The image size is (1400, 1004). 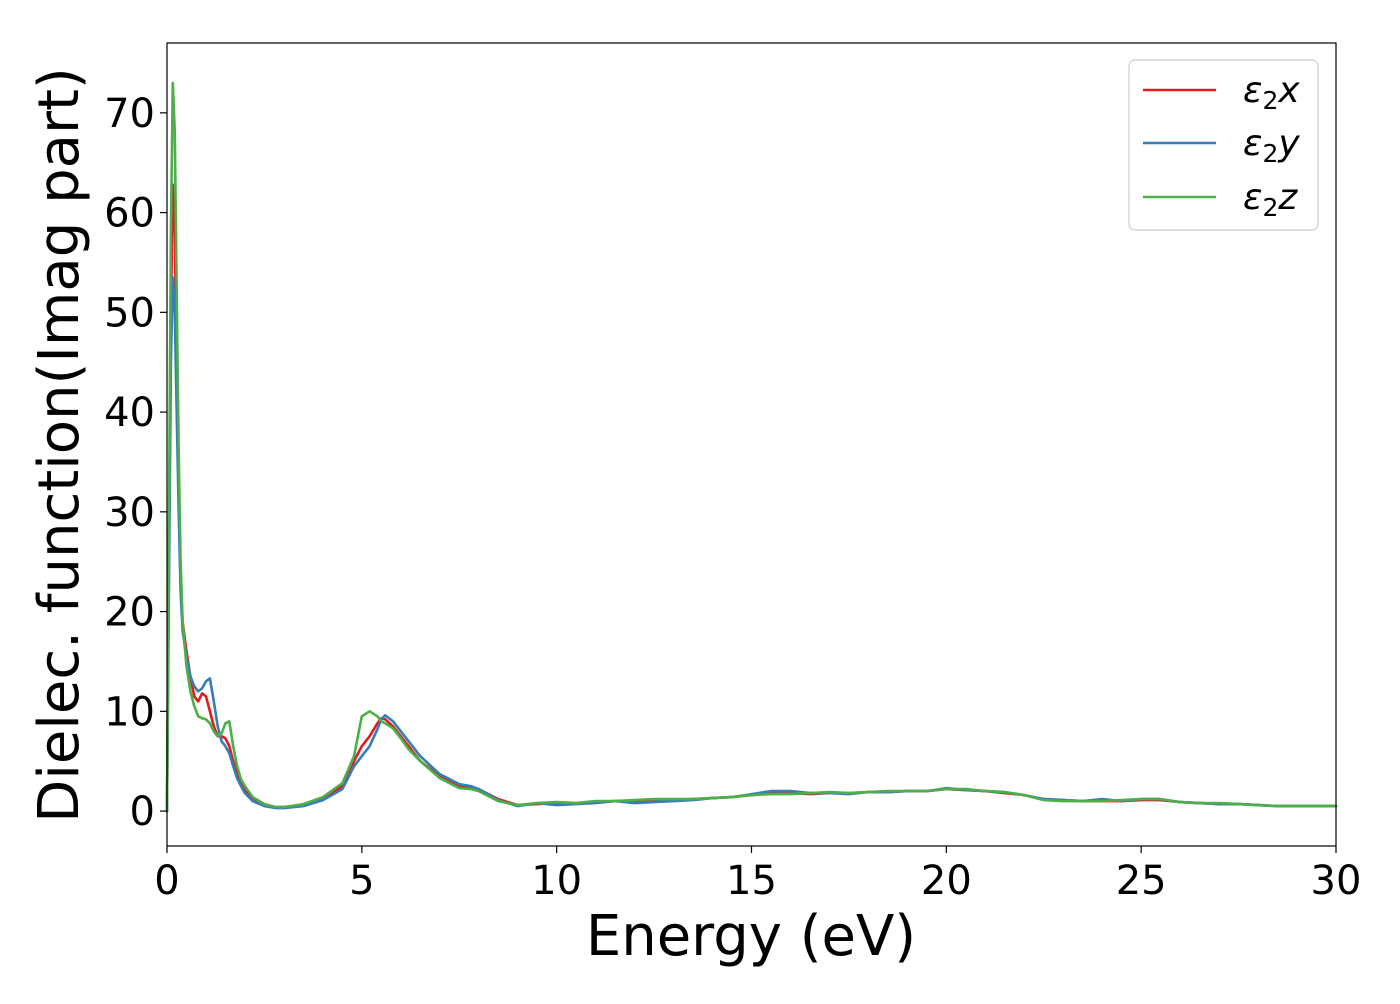 What do you see at coordinates (1141, 881) in the screenshot?
I see `x-tick-label: 25` at bounding box center [1141, 881].